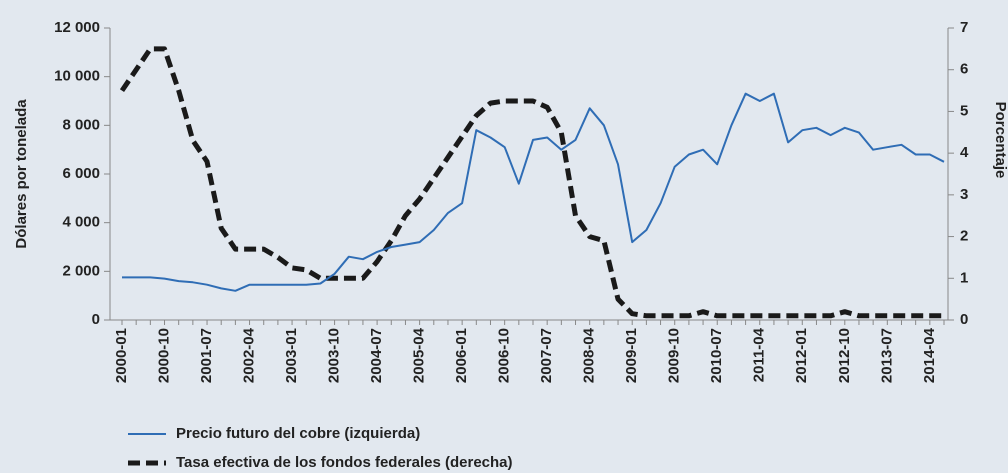 This screenshot has width=1008, height=473. Describe the element at coordinates (121, 355) in the screenshot. I see `x-tick-label: 2000-01` at that location.